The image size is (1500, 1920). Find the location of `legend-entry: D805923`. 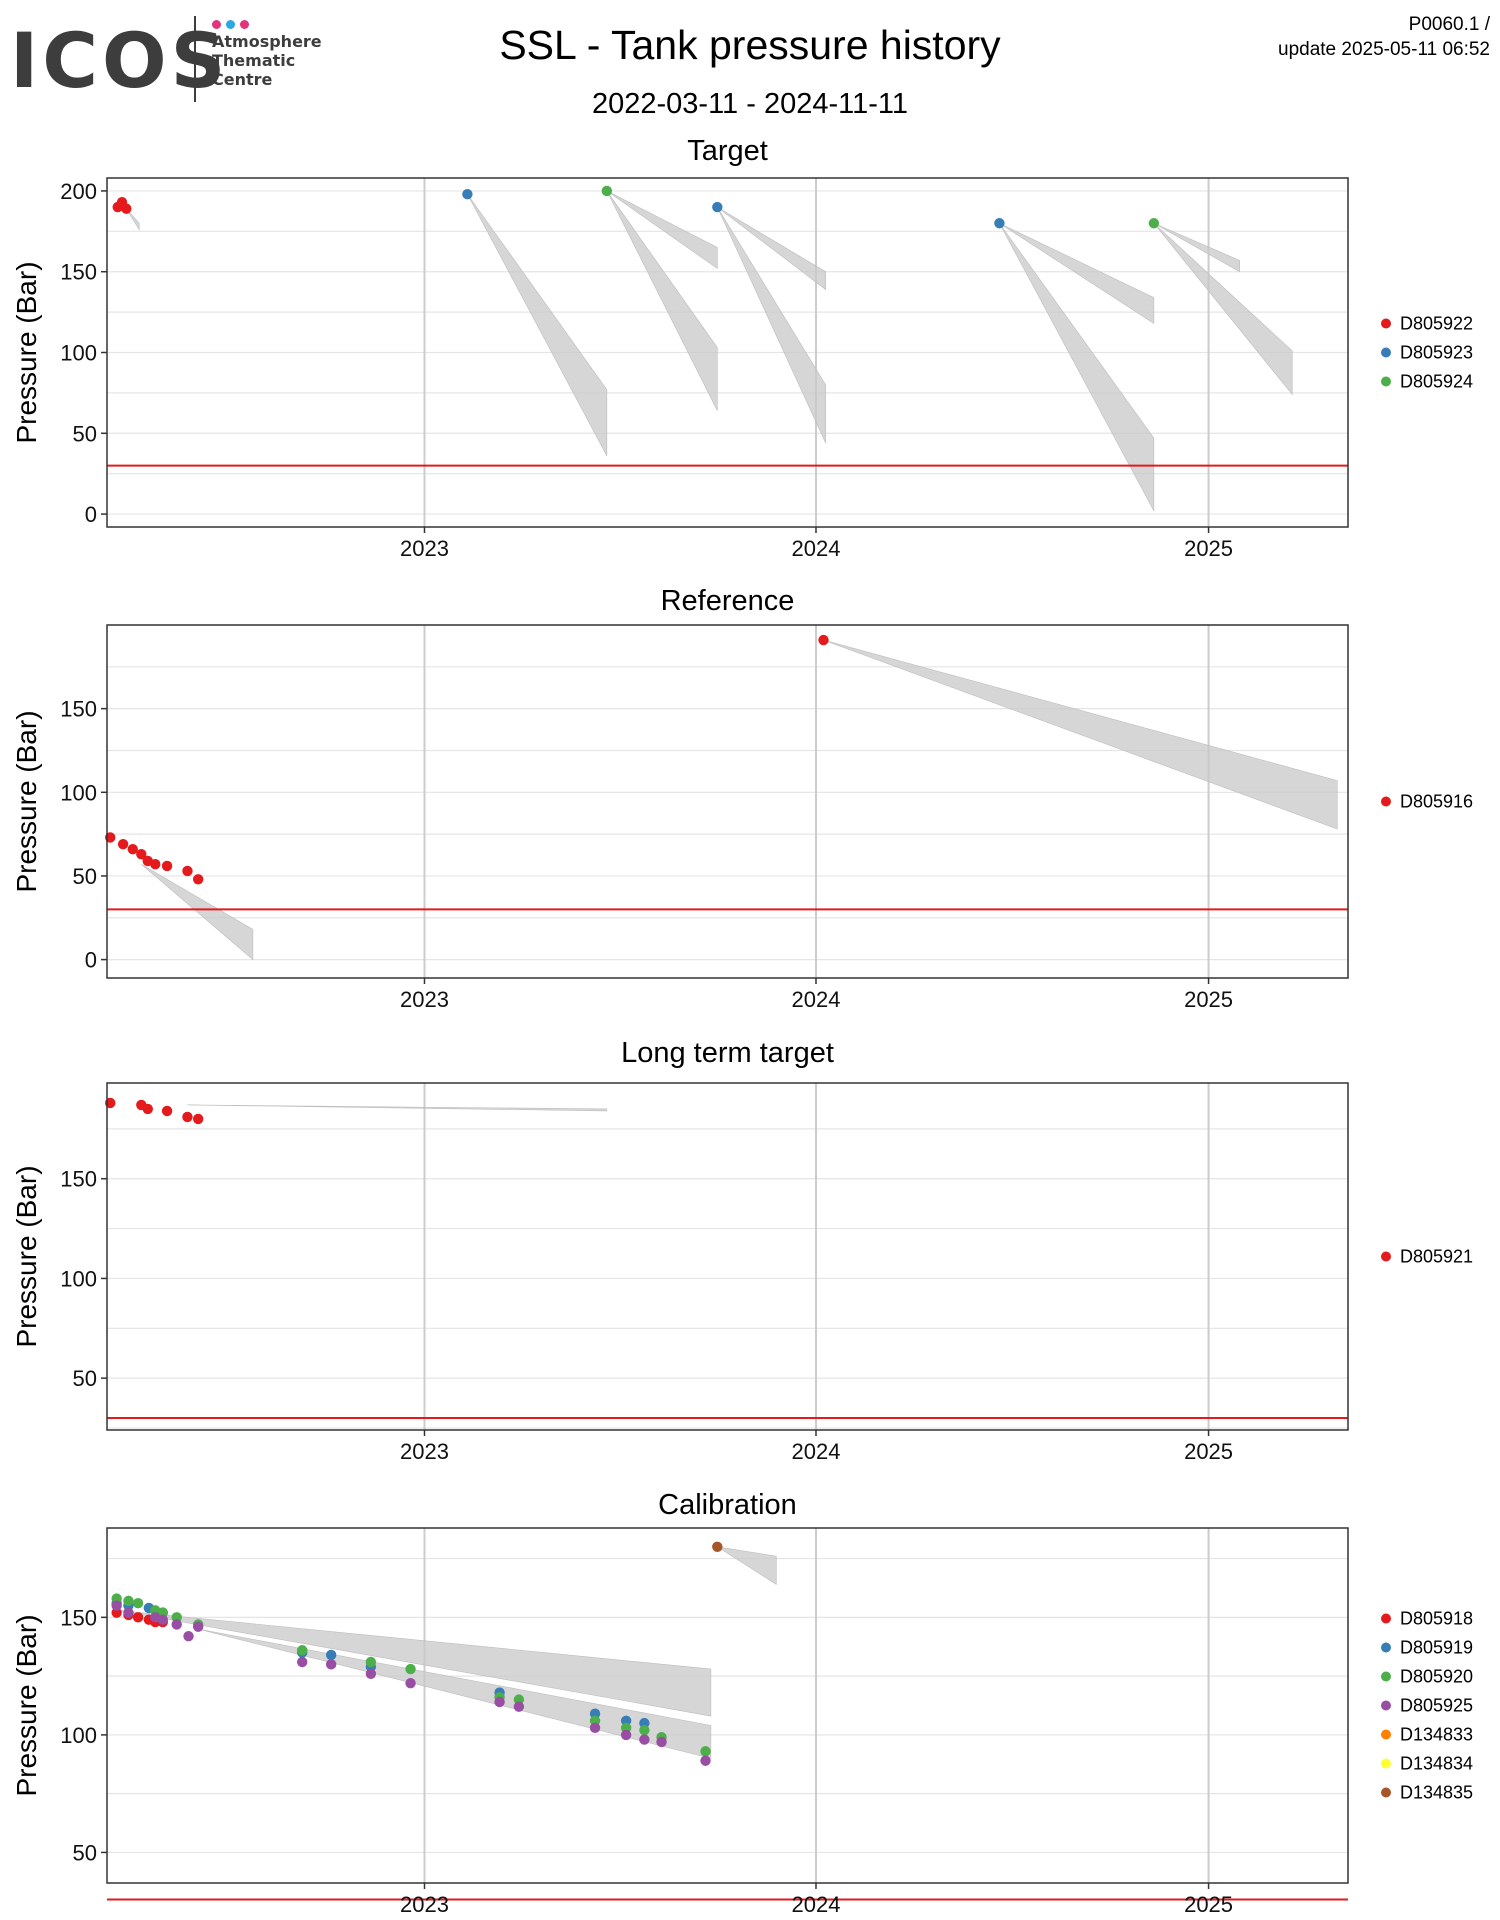

legend-entry: D805923 is located at coordinates (1427, 353).